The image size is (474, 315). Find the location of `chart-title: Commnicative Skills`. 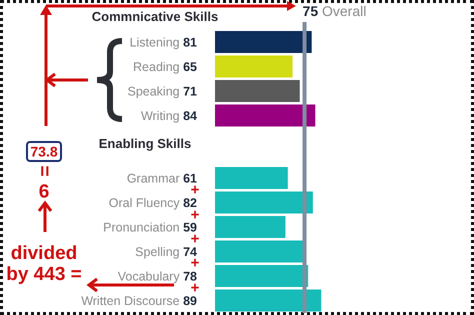

chart-title: Commnicative Skills is located at coordinates (155, 16).